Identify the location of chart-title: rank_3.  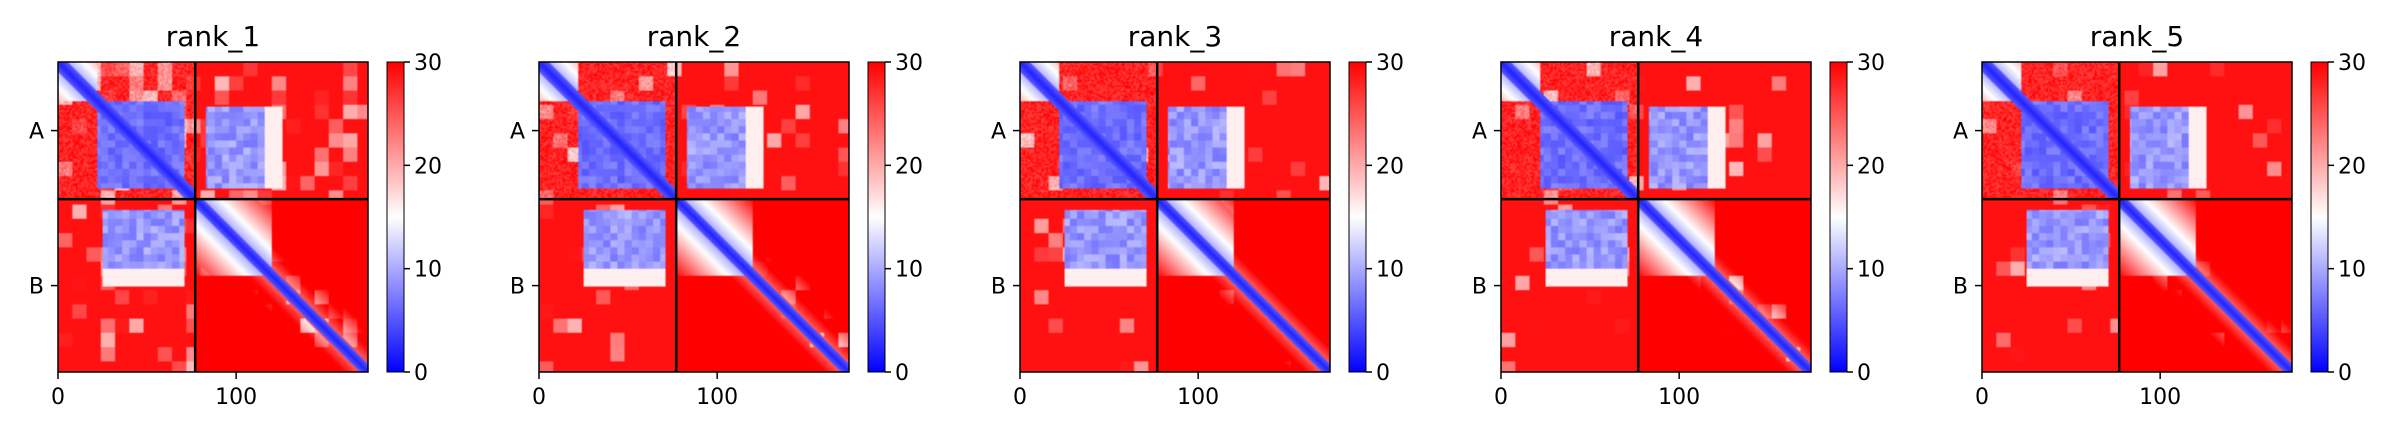
(1175, 36).